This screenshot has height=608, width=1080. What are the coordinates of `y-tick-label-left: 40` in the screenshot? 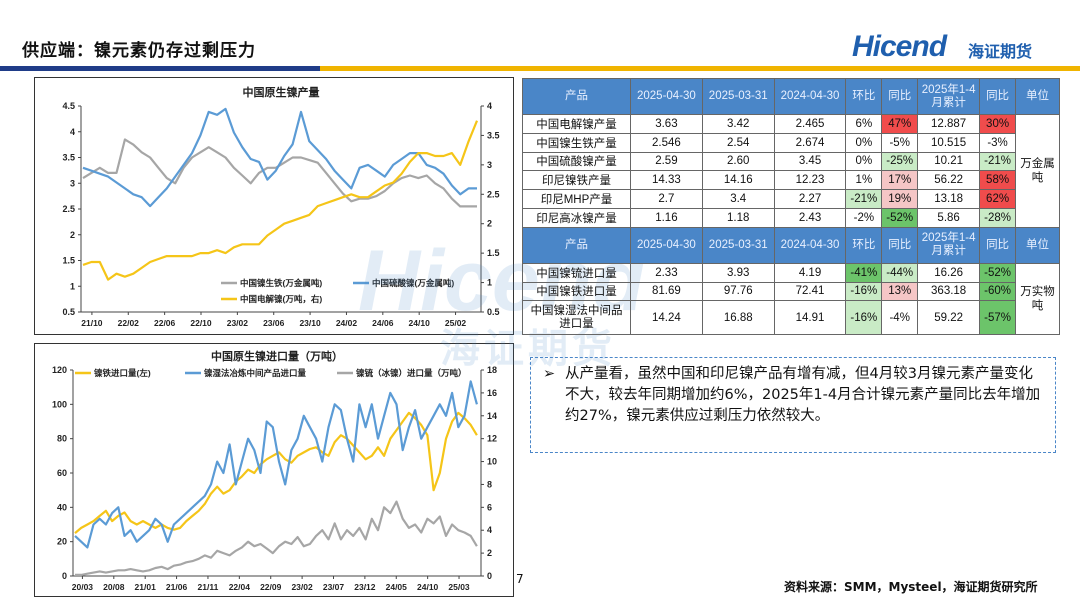 It's located at (62, 507).